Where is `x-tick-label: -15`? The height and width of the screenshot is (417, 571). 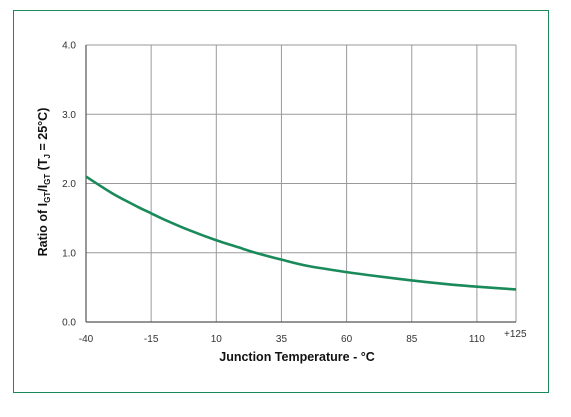
x-tick-label: -15 is located at coordinates (151, 339).